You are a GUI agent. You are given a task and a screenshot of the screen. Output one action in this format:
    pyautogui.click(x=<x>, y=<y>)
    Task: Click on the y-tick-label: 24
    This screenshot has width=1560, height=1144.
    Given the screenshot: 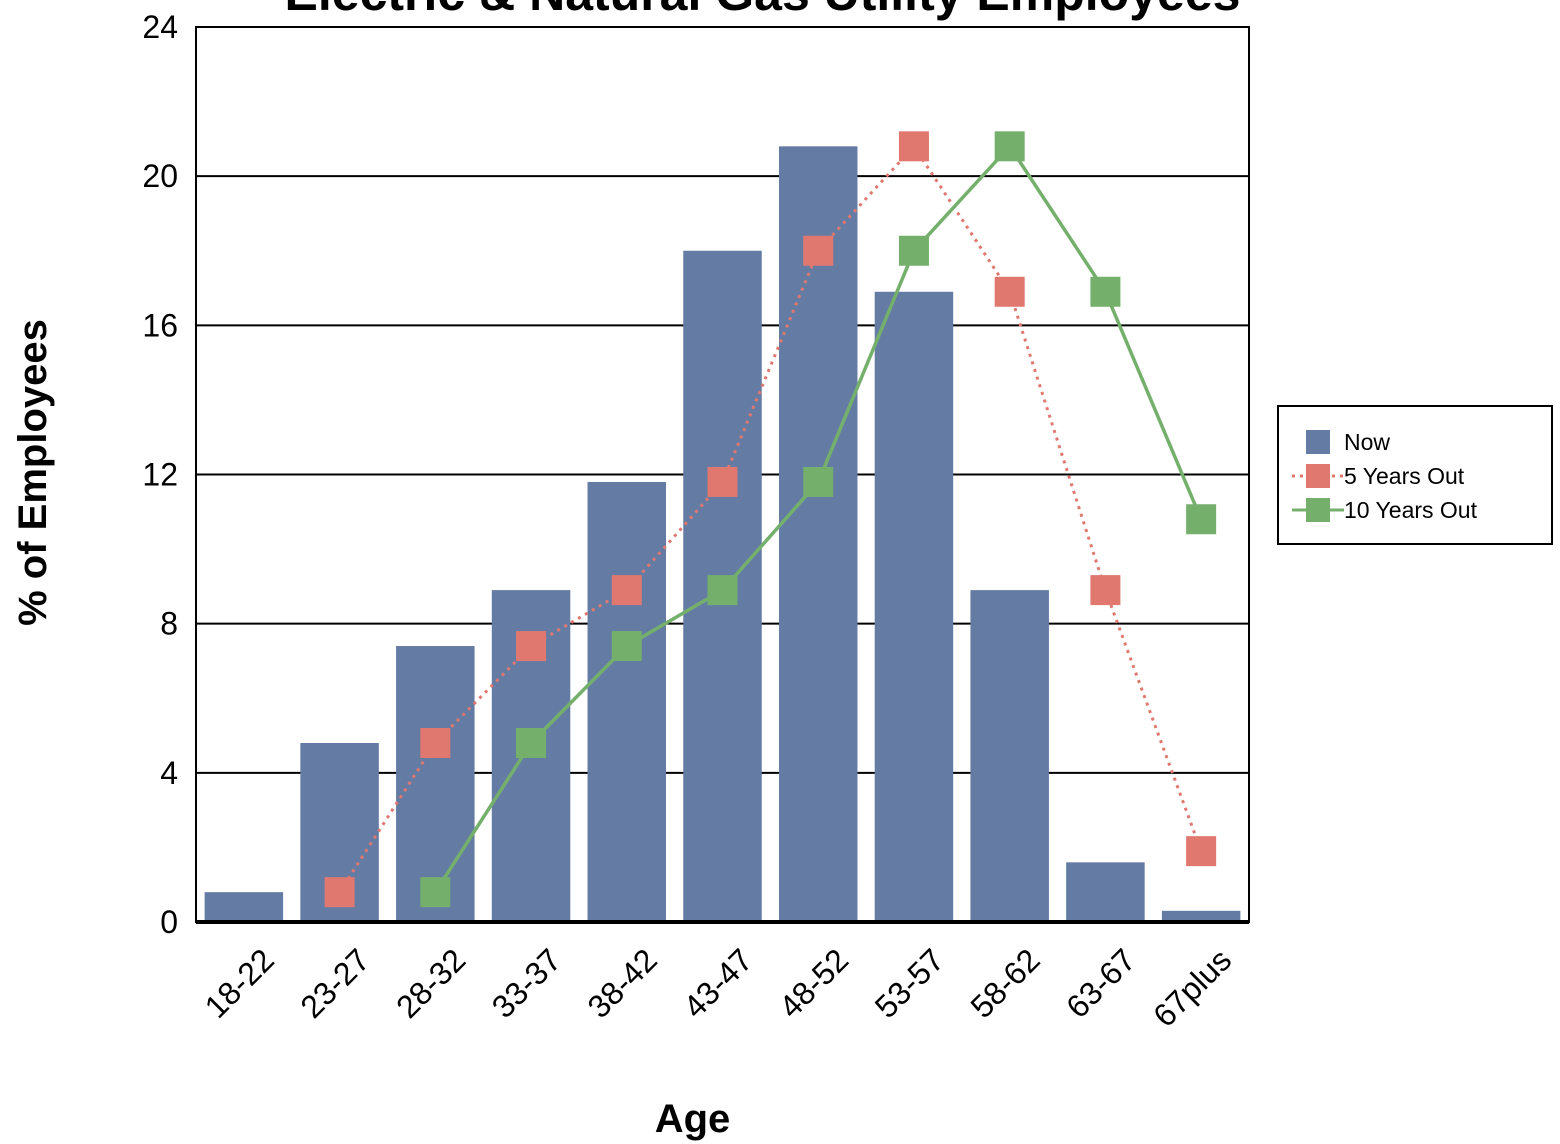 What is the action you would take?
    pyautogui.click(x=160, y=27)
    